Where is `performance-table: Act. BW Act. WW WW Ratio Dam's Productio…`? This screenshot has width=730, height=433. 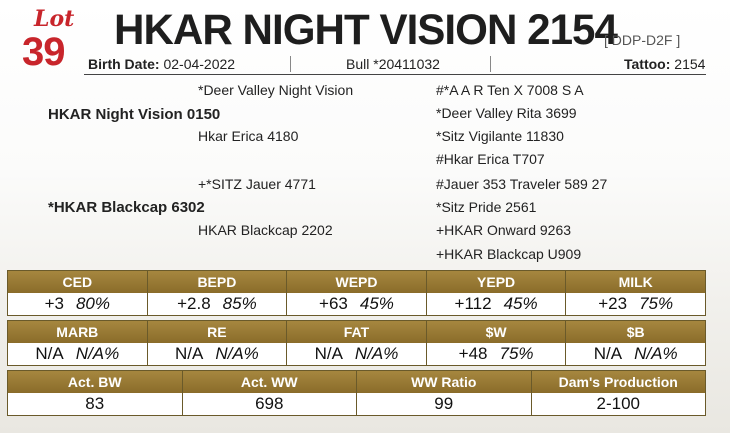
performance-table: Act. BW Act. WW WW Ratio Dam's Productio… is located at coordinates (356, 393).